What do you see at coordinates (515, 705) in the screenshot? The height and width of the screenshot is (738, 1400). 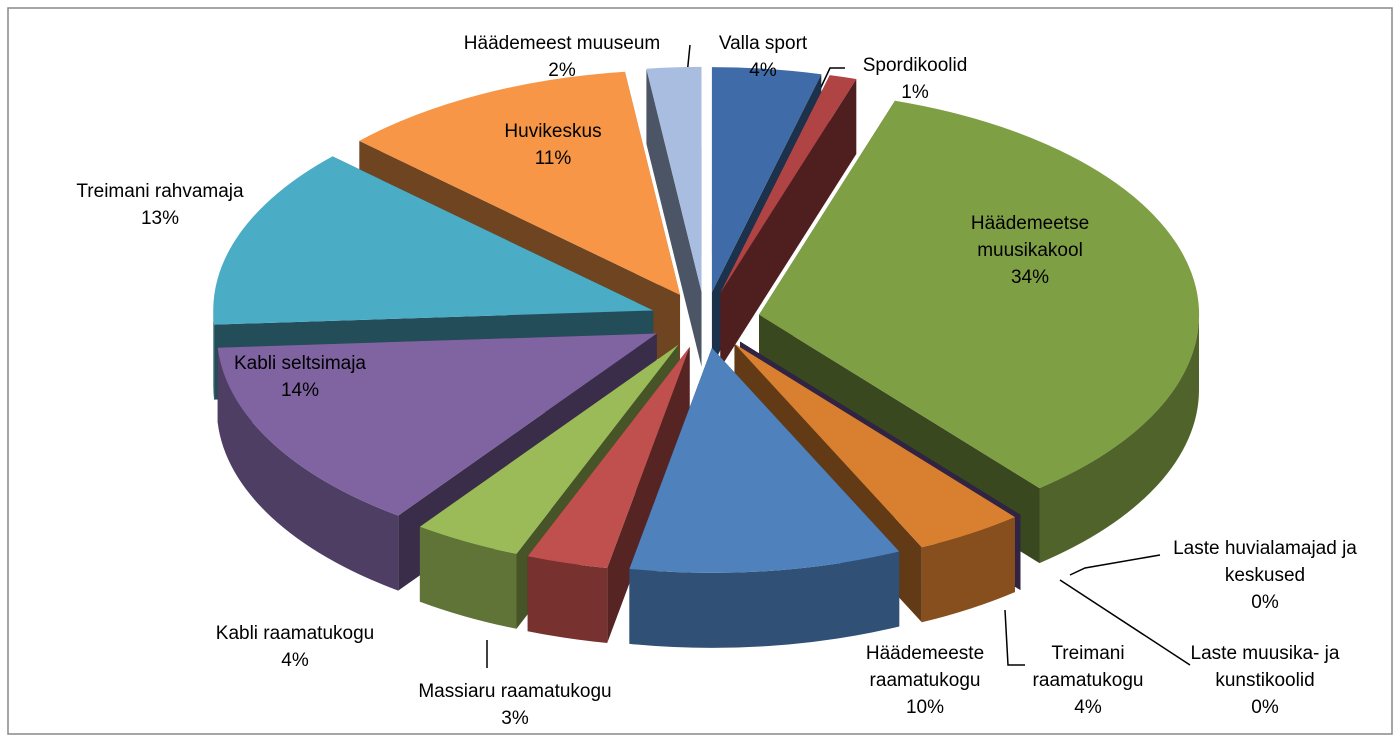 I see `data-label: Massiaru raamatukogu 3%` at bounding box center [515, 705].